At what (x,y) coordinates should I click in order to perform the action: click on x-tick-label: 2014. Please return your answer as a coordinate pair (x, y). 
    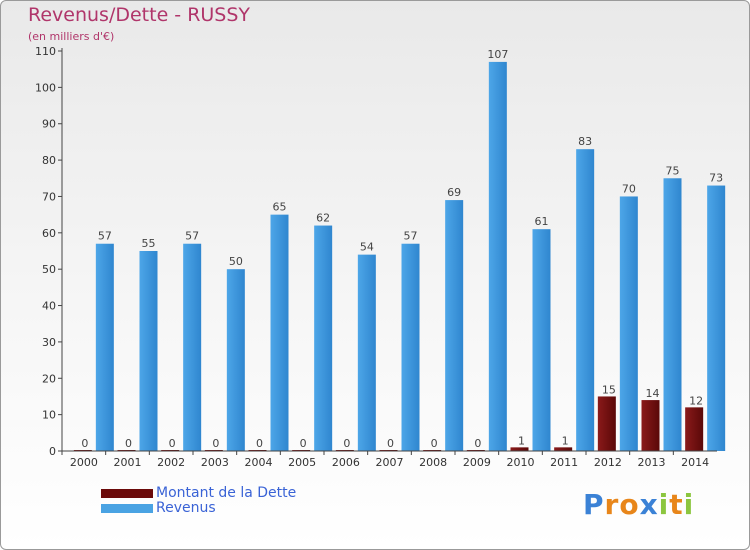
    Looking at the image, I should click on (695, 462).